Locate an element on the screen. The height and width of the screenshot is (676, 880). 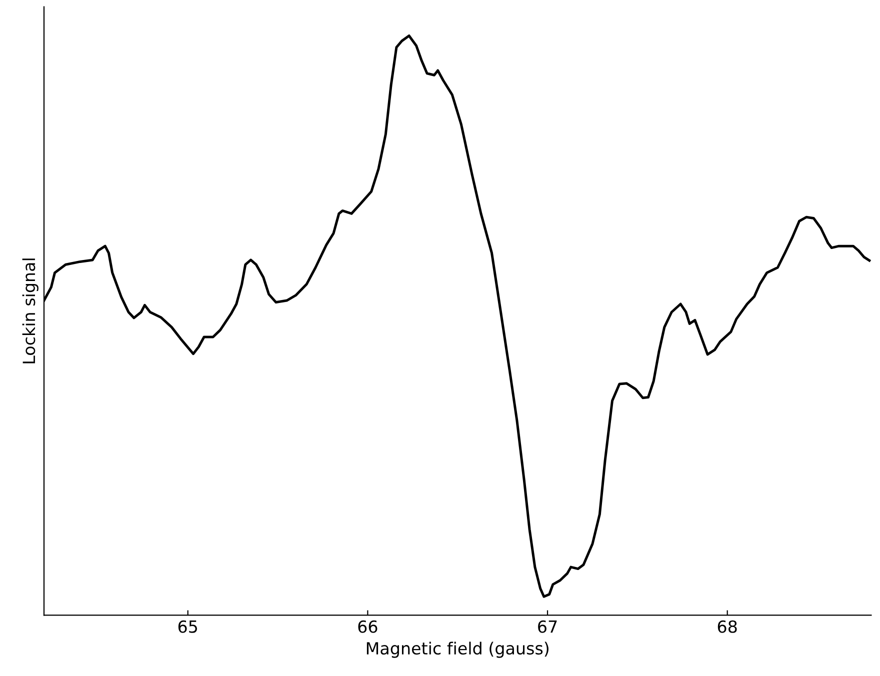
x-tick-label: 67 is located at coordinates (547, 626).